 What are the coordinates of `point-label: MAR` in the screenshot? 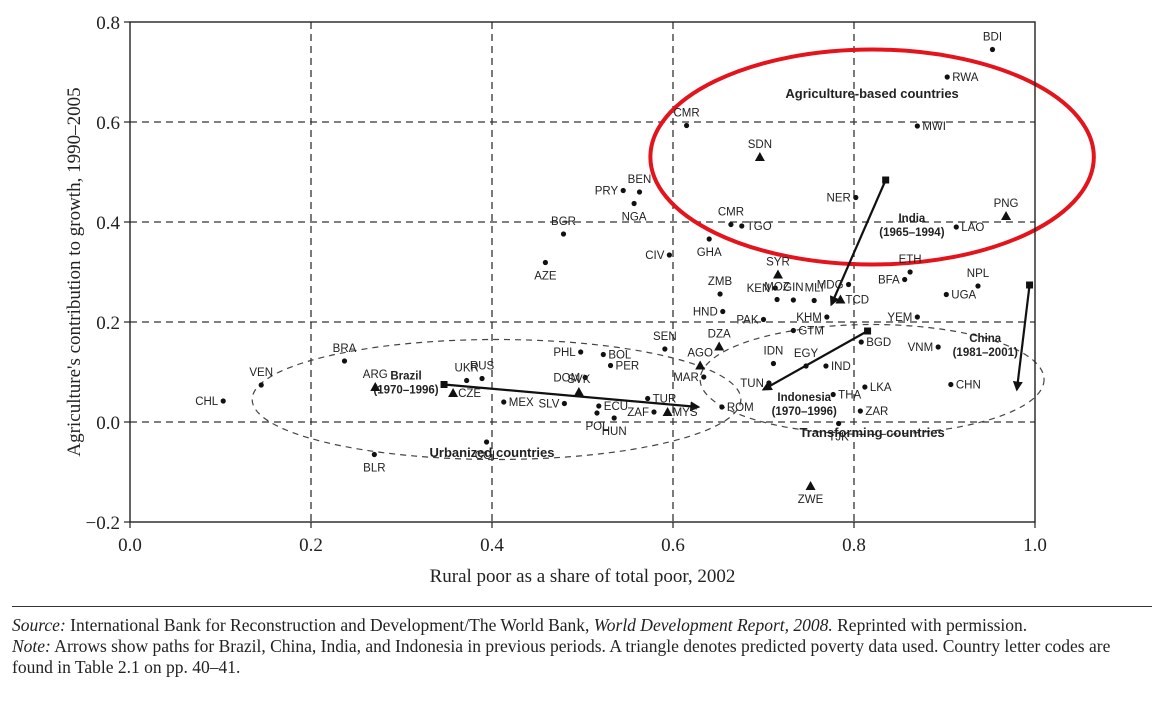 It's located at (686, 378).